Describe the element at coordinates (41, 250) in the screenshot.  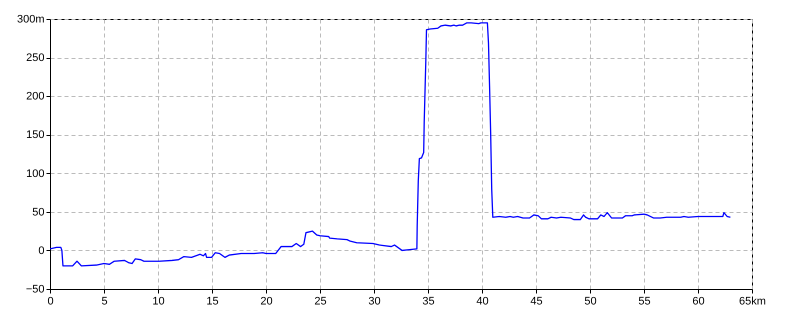
I see `y-tick-label: 0` at that location.